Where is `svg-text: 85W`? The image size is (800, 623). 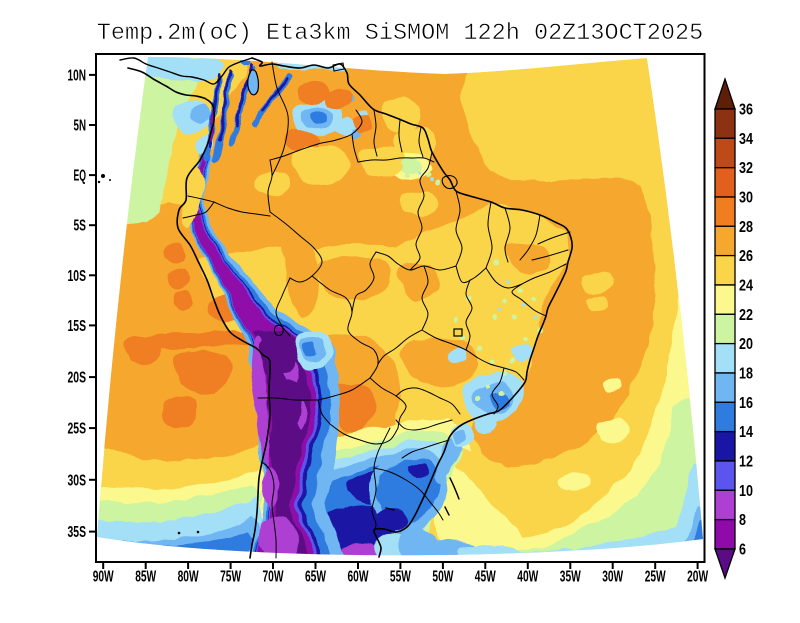 svg-text: 85W is located at coordinates (146, 577).